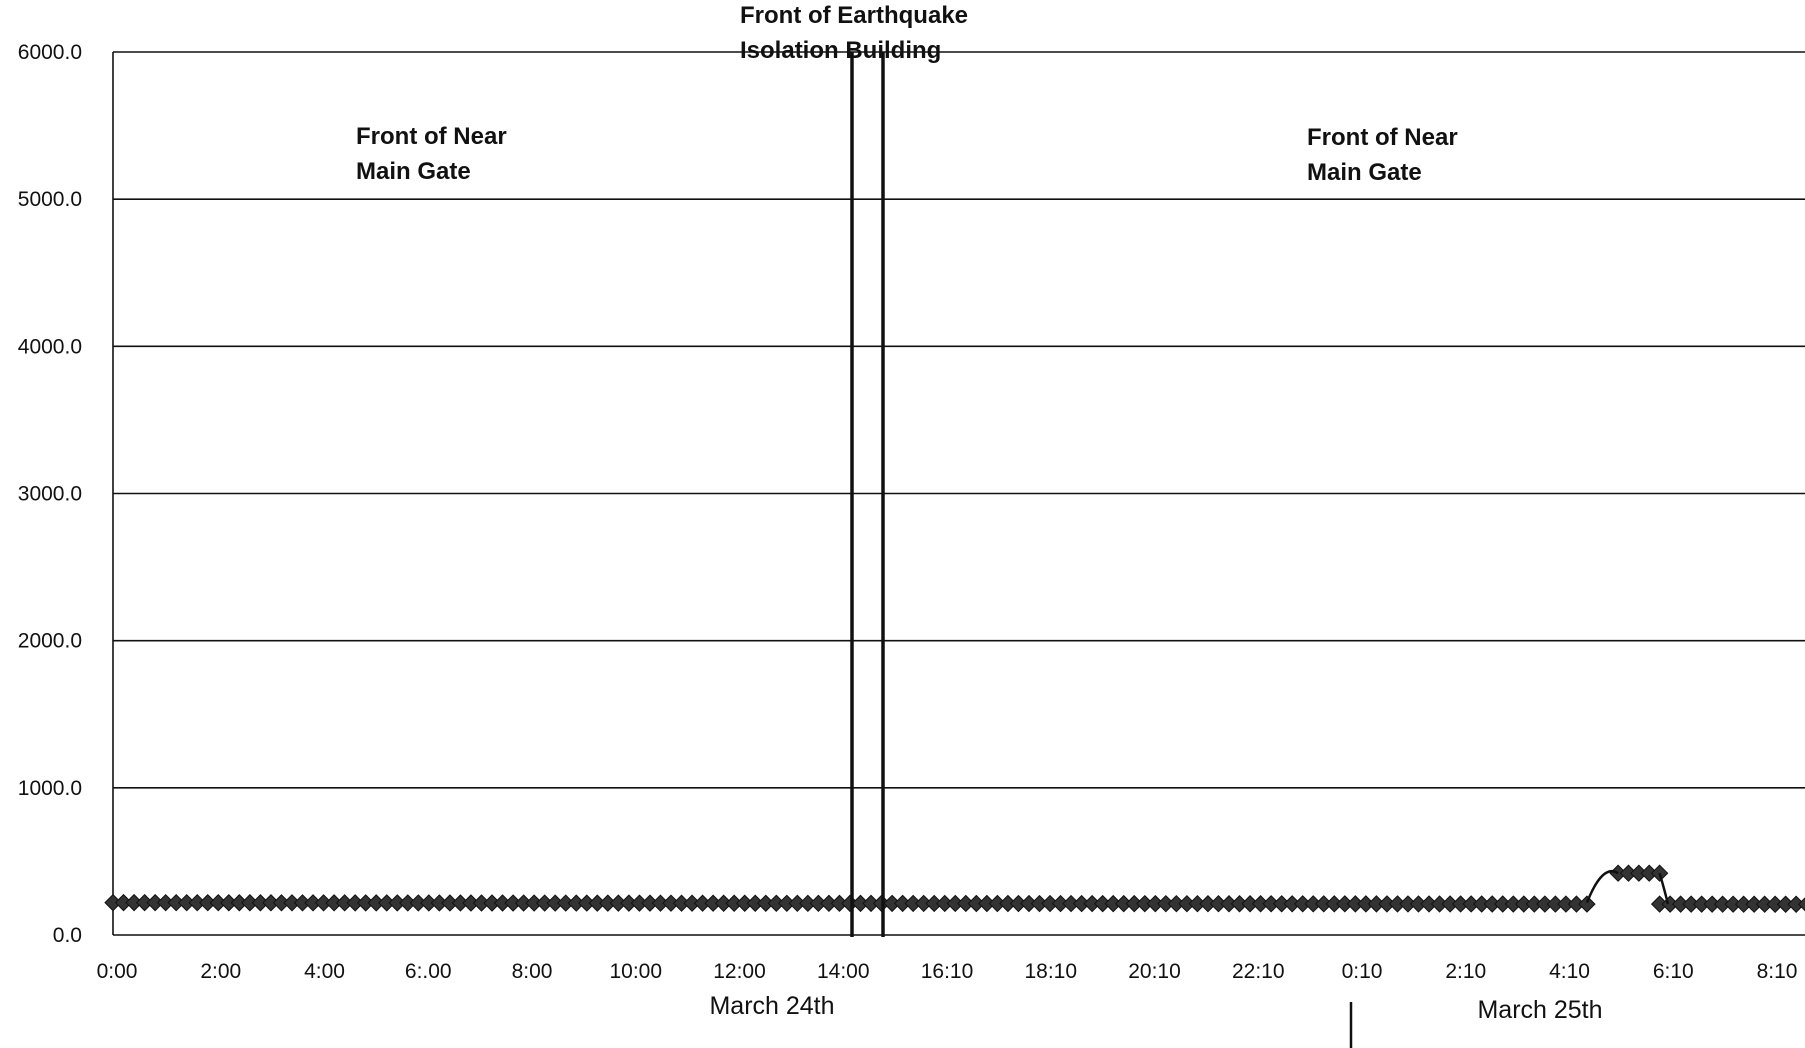 Image resolution: width=1805 pixels, height=1048 pixels. Describe the element at coordinates (1362, 971) in the screenshot. I see `x-tick-label: 0:10` at that location.